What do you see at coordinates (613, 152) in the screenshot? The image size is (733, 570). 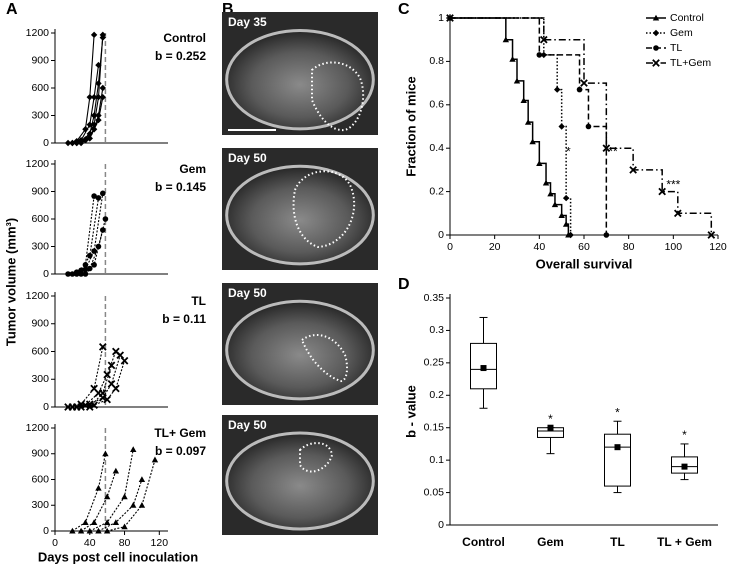 I see `significance-label: **` at bounding box center [613, 152].